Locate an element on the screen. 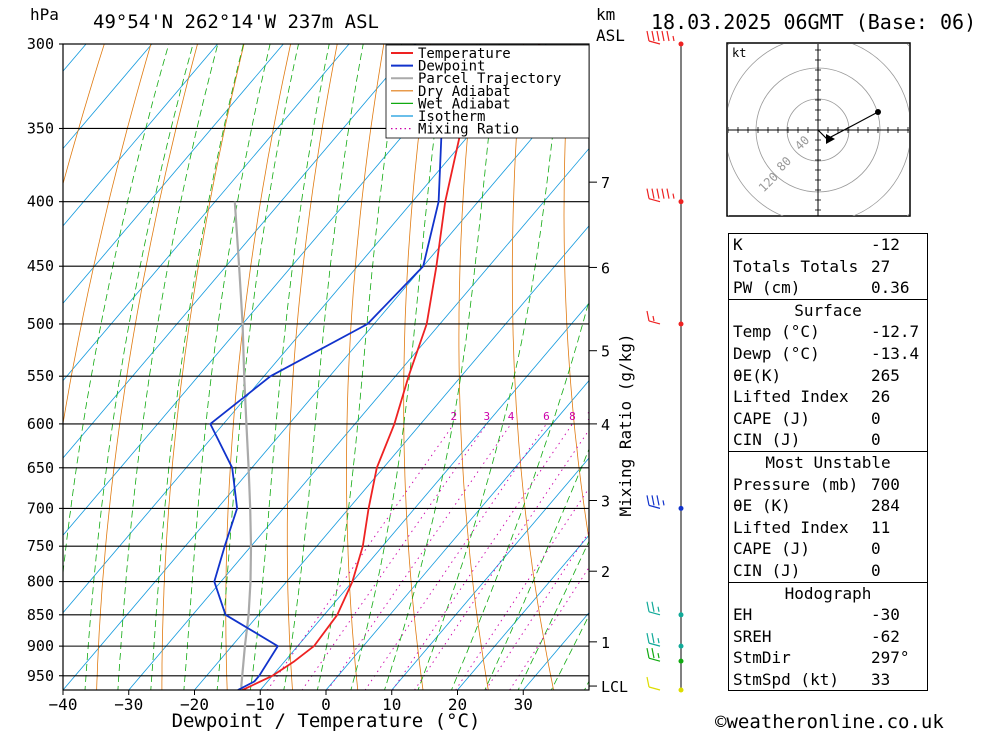 The width and height of the screenshot is (1000, 733). hodo-row-sreh: SREH -62 is located at coordinates (828, 637).